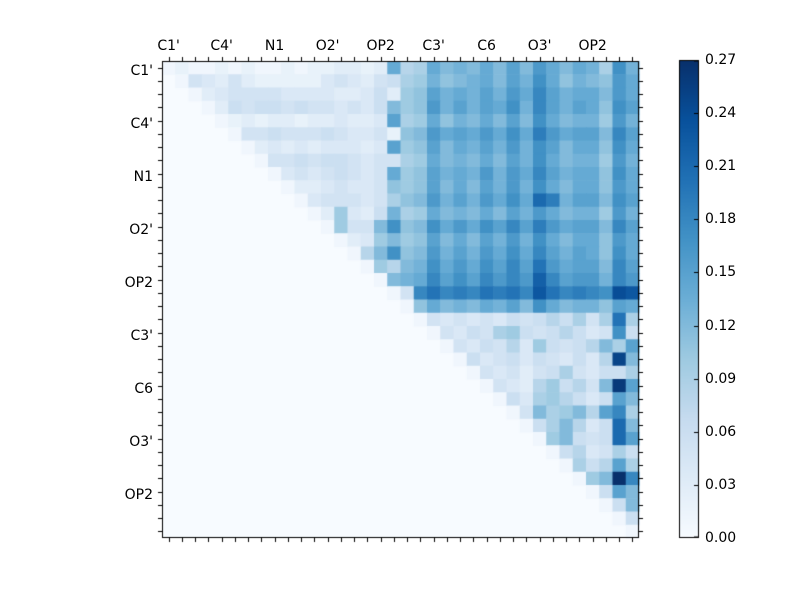 The image size is (800, 600). Describe the element at coordinates (721, 431) in the screenshot. I see `colorbar-tick-label: 0.06` at that location.